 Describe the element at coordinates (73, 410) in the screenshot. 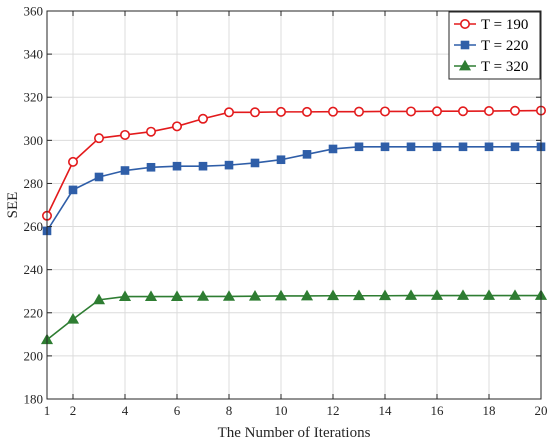

I see `x-tick-label: 2` at that location.